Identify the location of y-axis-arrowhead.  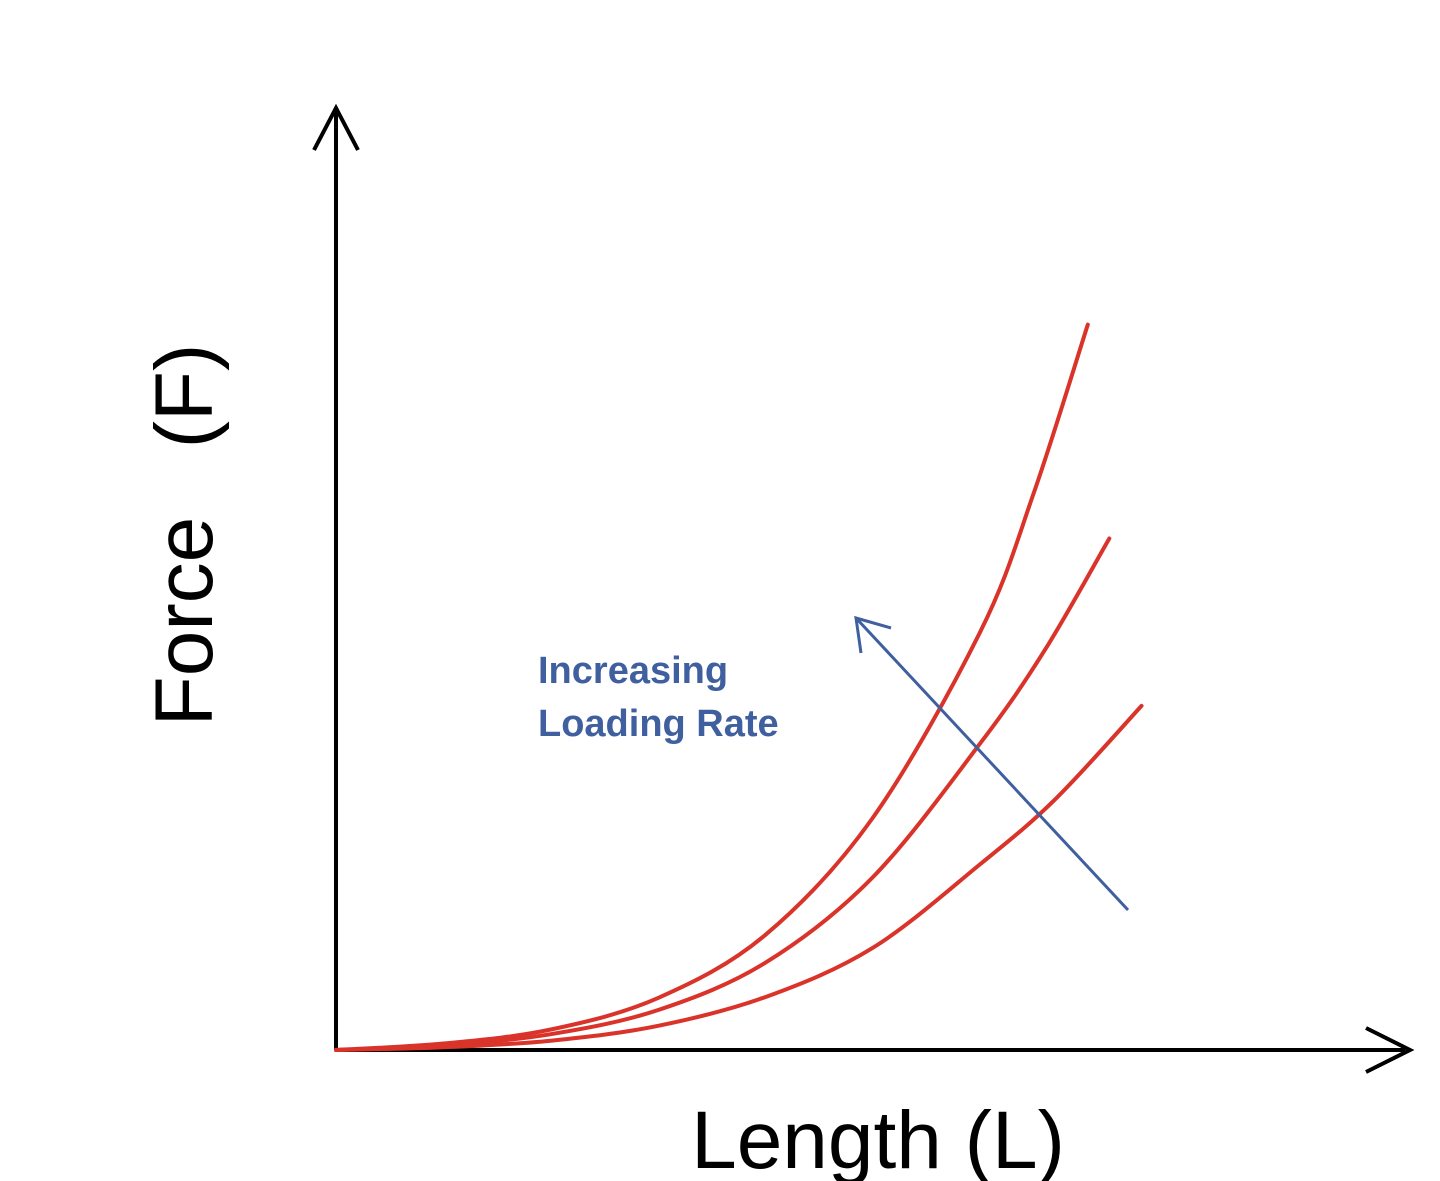
(336, 127).